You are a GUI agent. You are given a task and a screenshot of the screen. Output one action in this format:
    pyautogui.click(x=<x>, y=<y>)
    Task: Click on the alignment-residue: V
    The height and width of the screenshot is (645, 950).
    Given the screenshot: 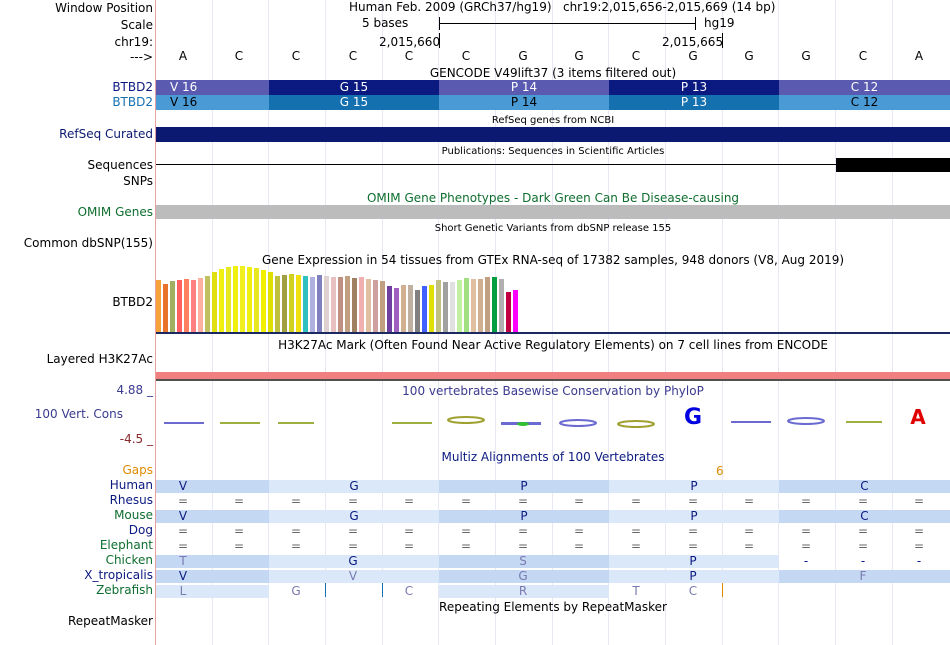 What is the action you would take?
    pyautogui.click(x=183, y=486)
    